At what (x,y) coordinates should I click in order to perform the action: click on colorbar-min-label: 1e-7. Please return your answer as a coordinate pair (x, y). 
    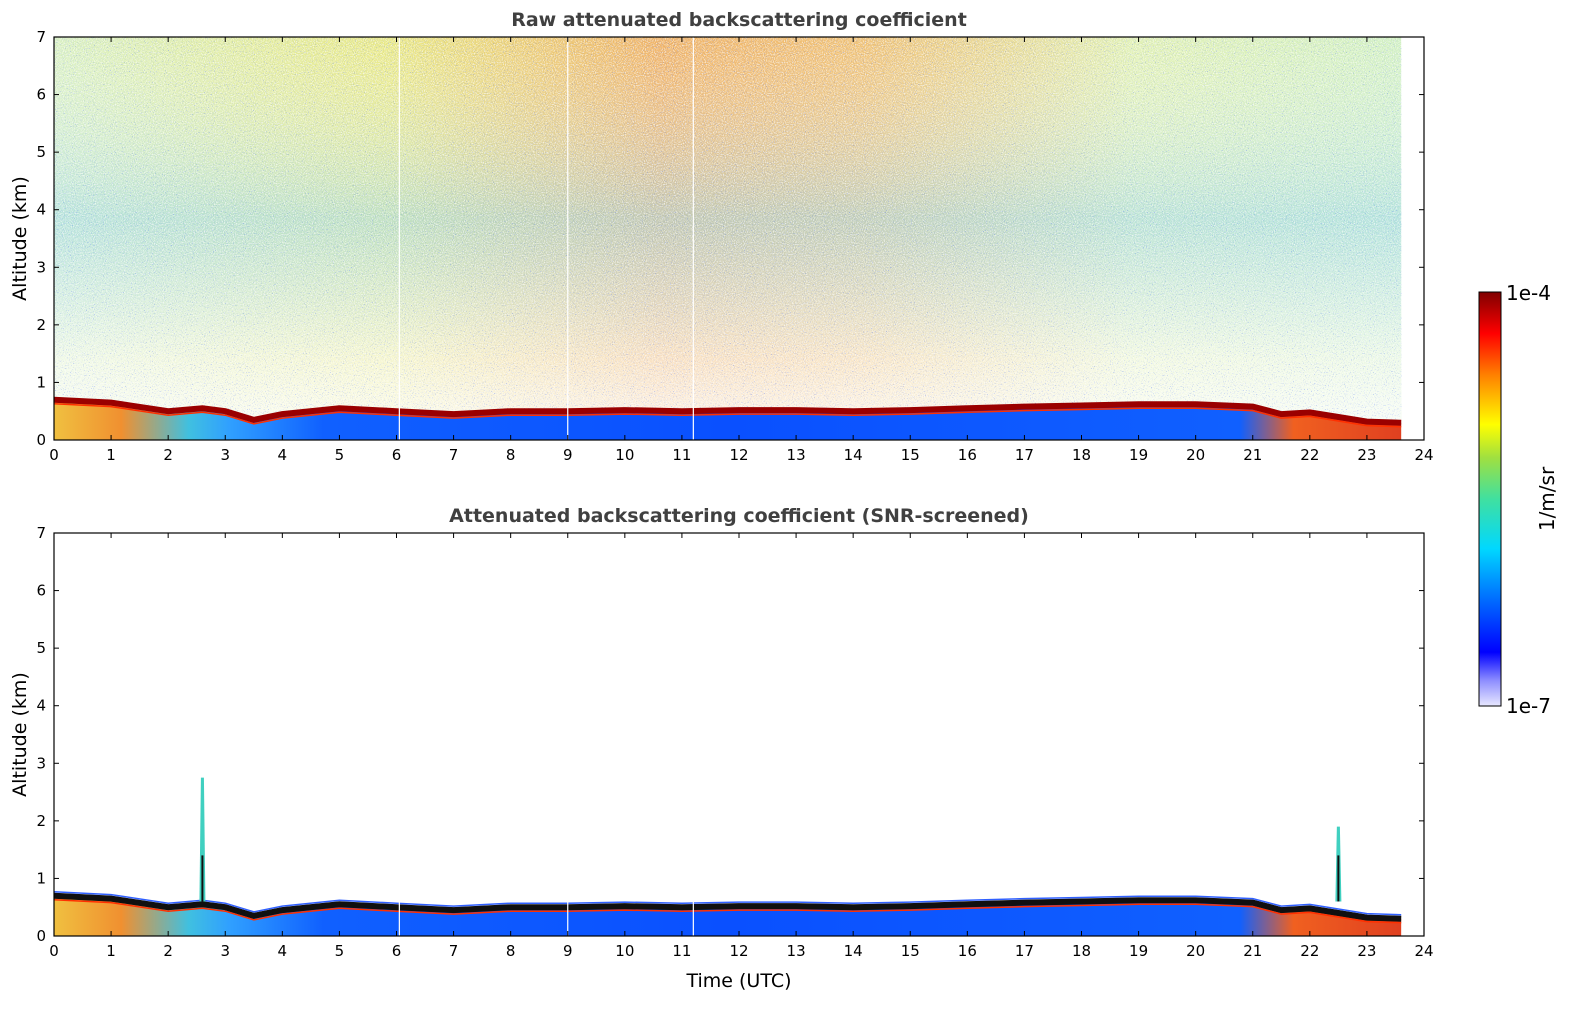
    Looking at the image, I should click on (1528, 706).